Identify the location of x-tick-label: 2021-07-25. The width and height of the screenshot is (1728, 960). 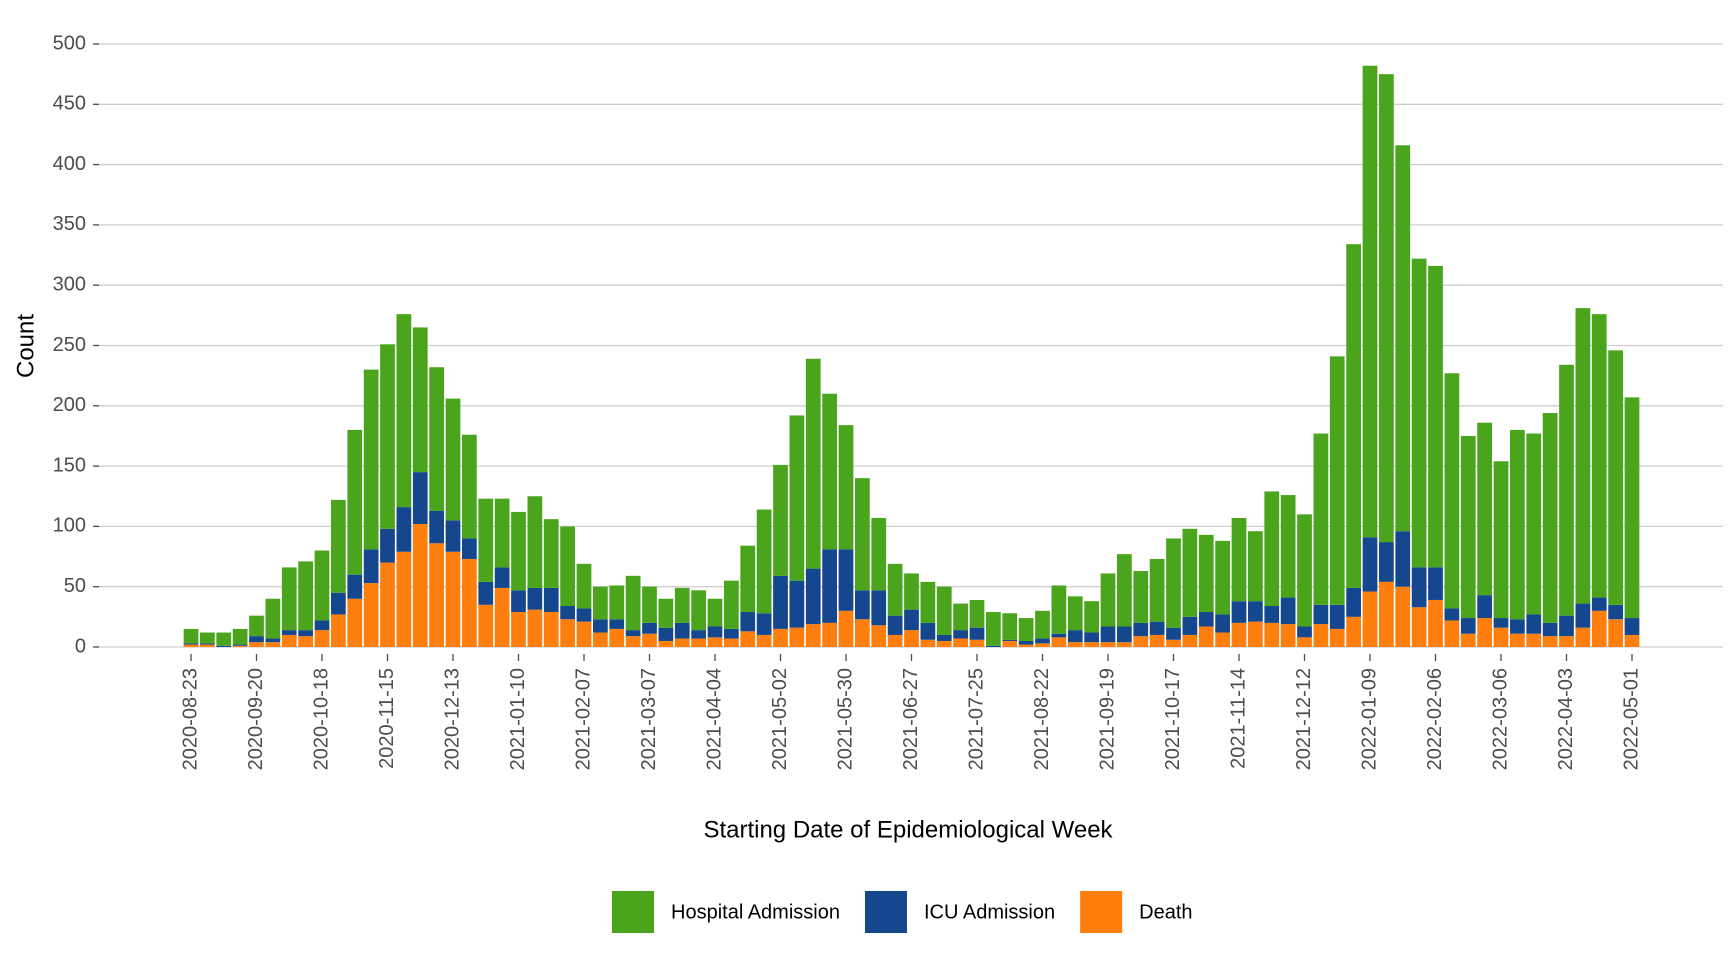
(976, 719).